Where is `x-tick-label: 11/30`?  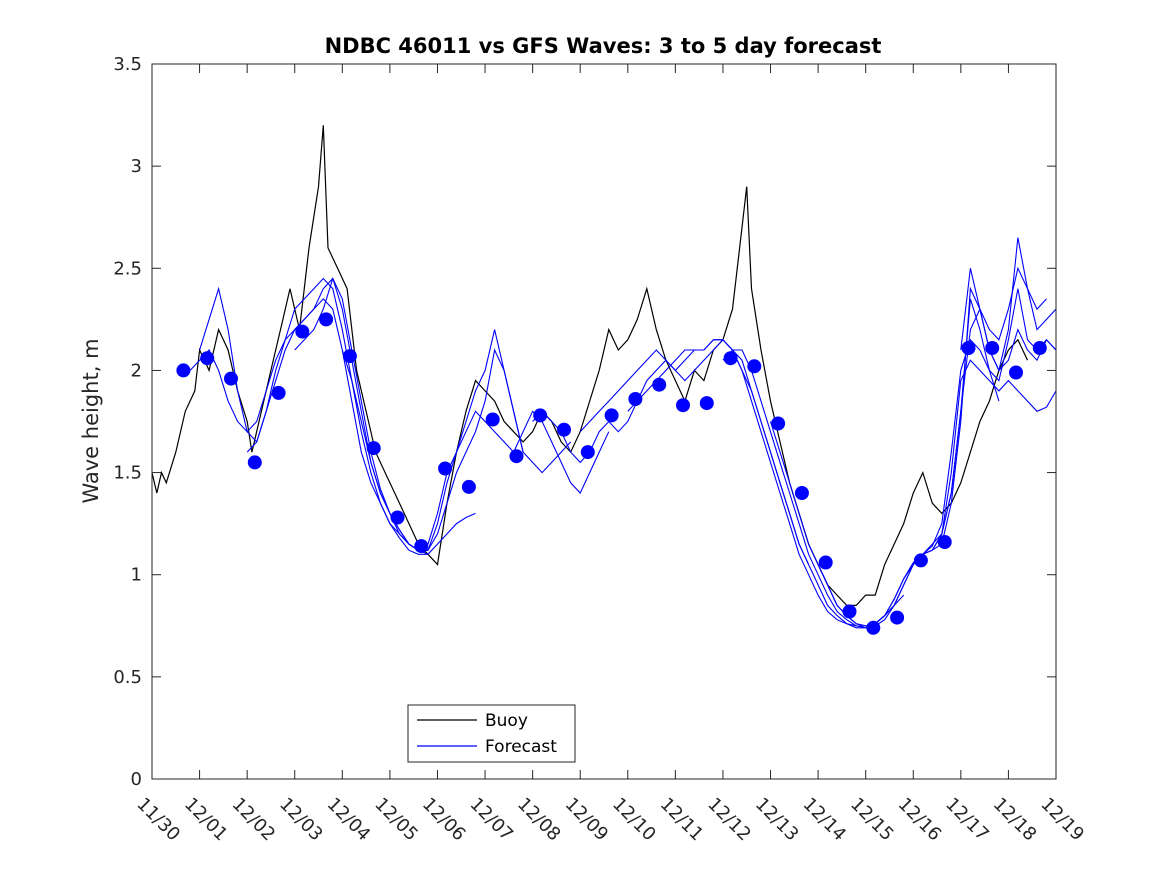
x-tick-label: 11/30 is located at coordinates (158, 820).